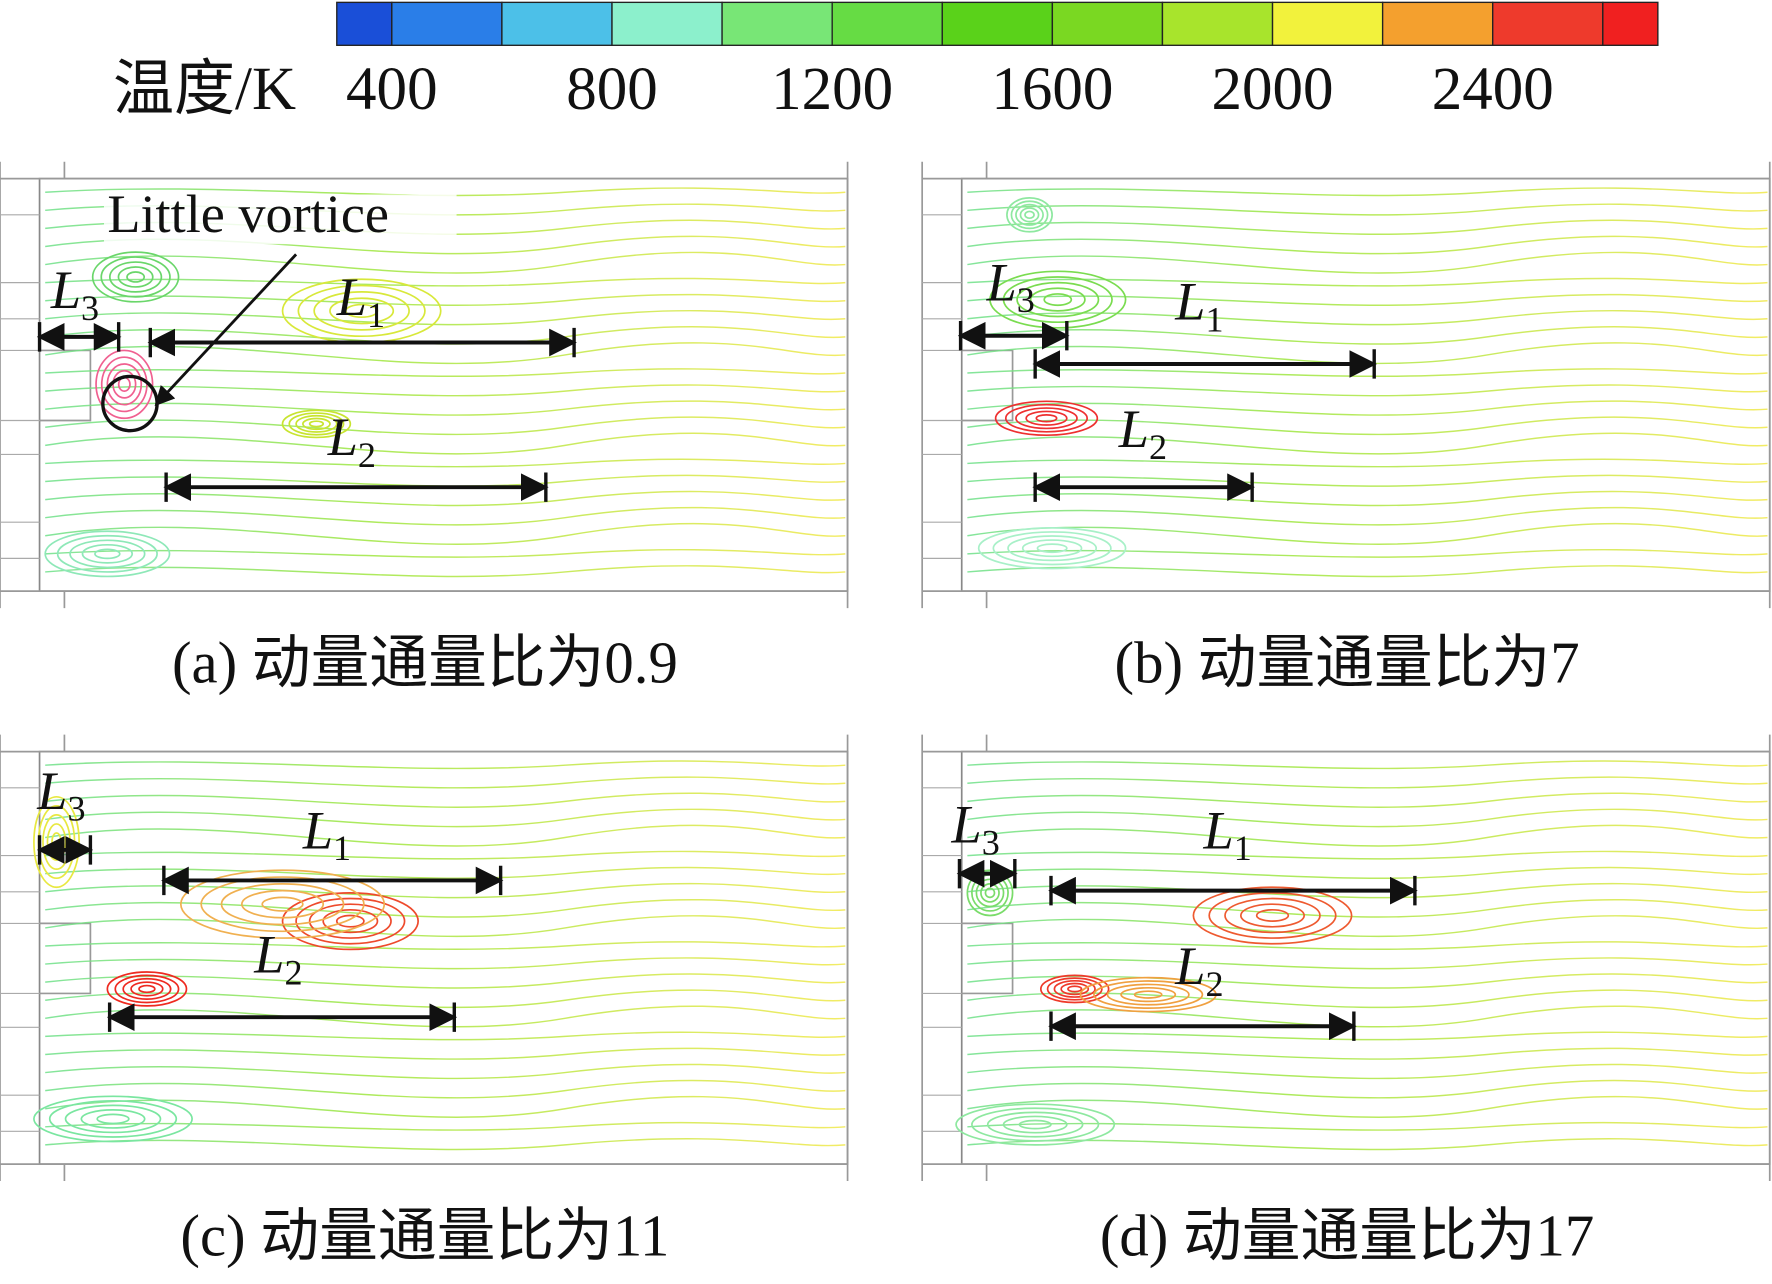 The image size is (1772, 1284). I want to click on annotation: Little vortice, so click(248, 214).